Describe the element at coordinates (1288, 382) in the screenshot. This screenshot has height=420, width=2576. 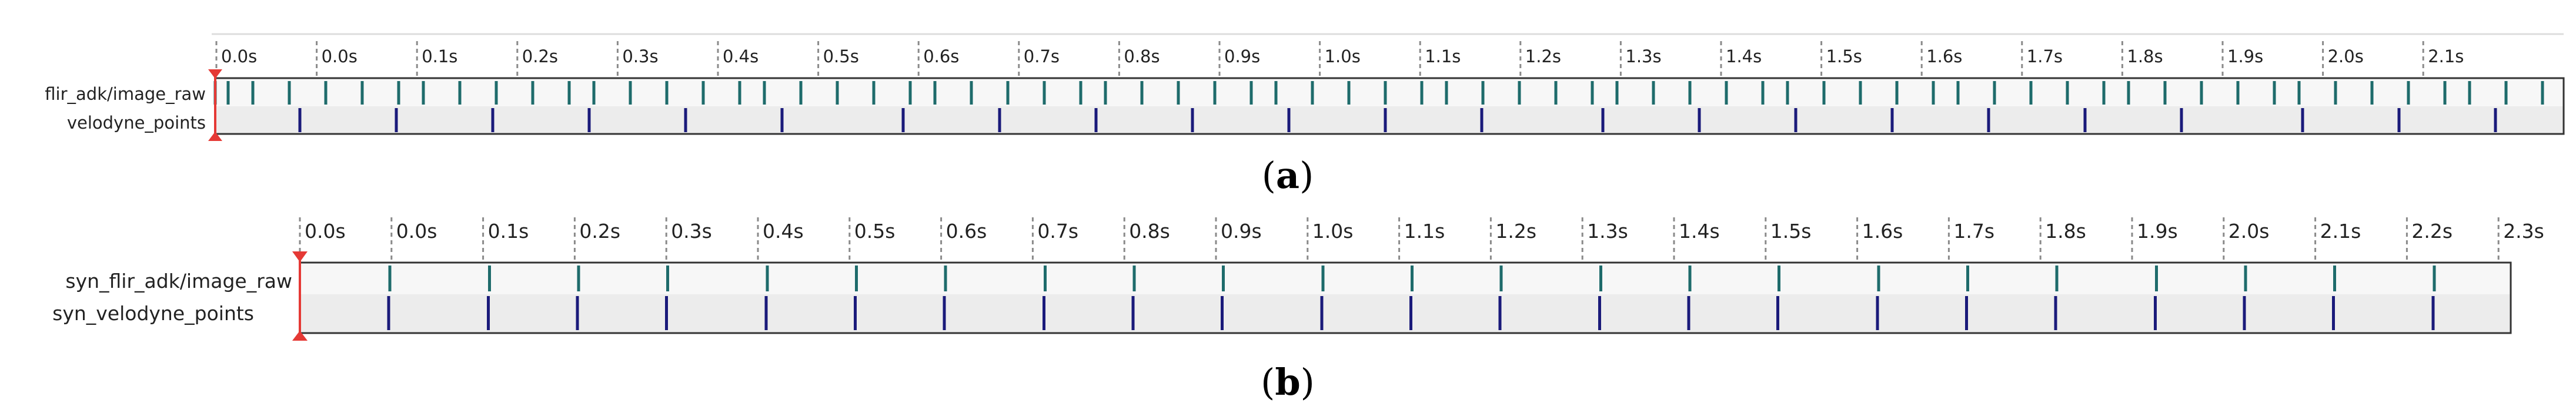
I see `caption-b: (b)` at that location.